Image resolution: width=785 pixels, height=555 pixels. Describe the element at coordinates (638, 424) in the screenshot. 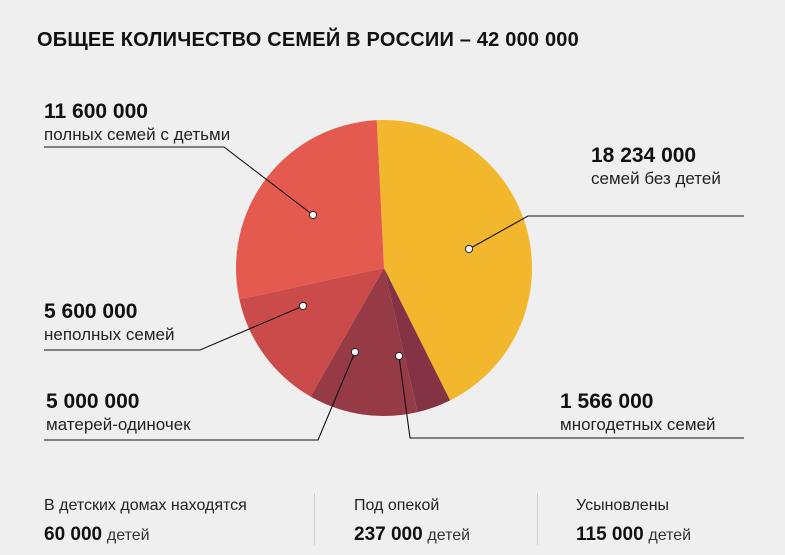

I see `label-text: многодетных семей` at that location.